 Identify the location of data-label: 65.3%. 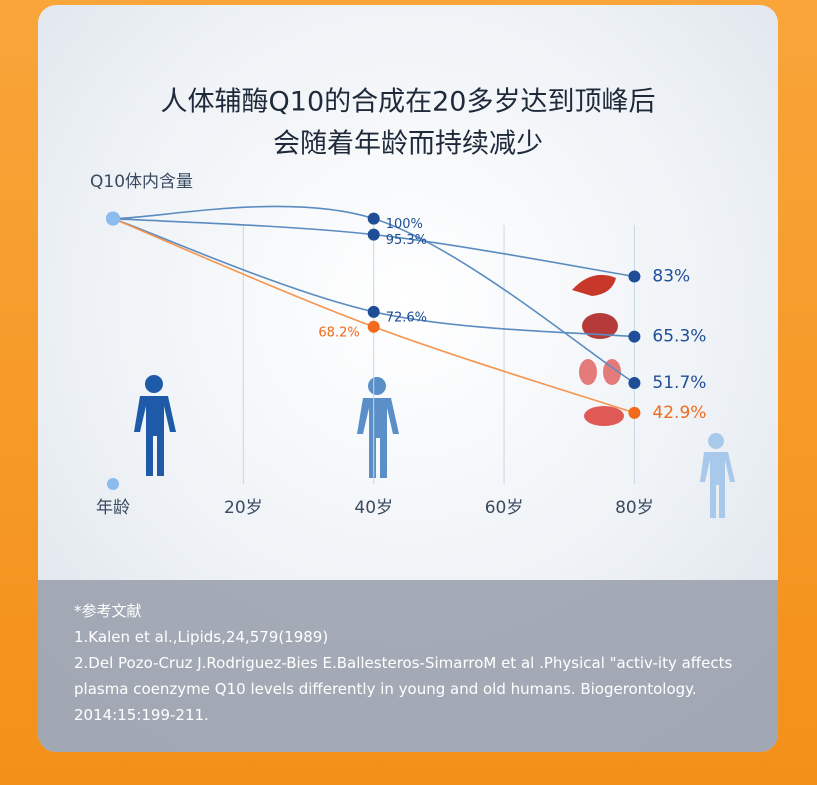
(679, 337).